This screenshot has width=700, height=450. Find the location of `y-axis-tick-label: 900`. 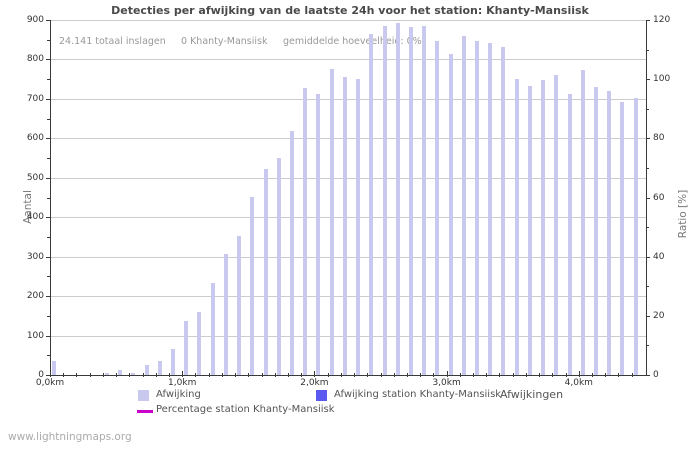

y-axis-tick-label: 900 is located at coordinates (35, 20).